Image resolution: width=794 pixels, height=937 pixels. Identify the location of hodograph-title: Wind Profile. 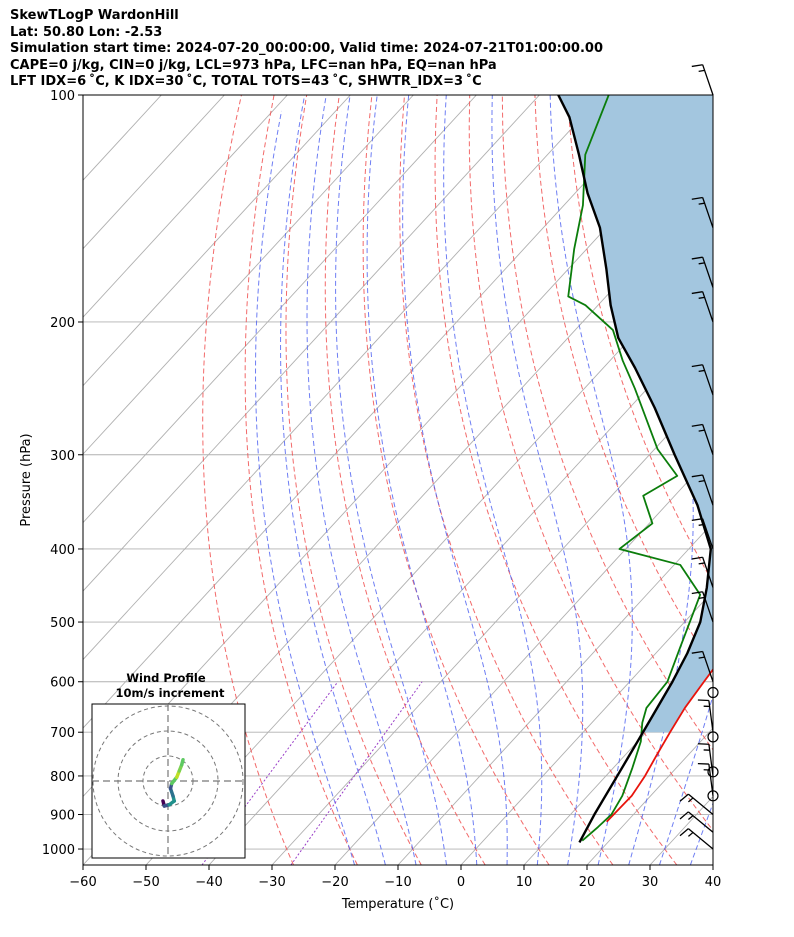
(166, 678).